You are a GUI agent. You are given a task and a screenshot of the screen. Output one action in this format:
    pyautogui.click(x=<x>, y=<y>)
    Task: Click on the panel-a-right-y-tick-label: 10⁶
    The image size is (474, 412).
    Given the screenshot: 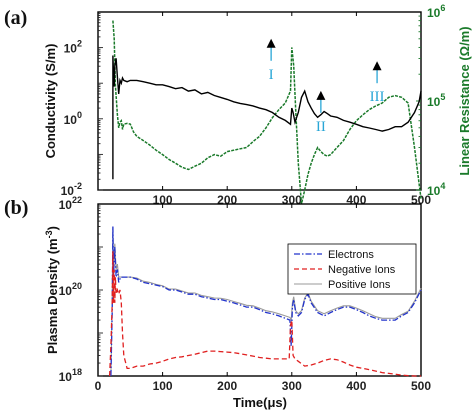 What is the action you would take?
    pyautogui.click(x=436, y=11)
    